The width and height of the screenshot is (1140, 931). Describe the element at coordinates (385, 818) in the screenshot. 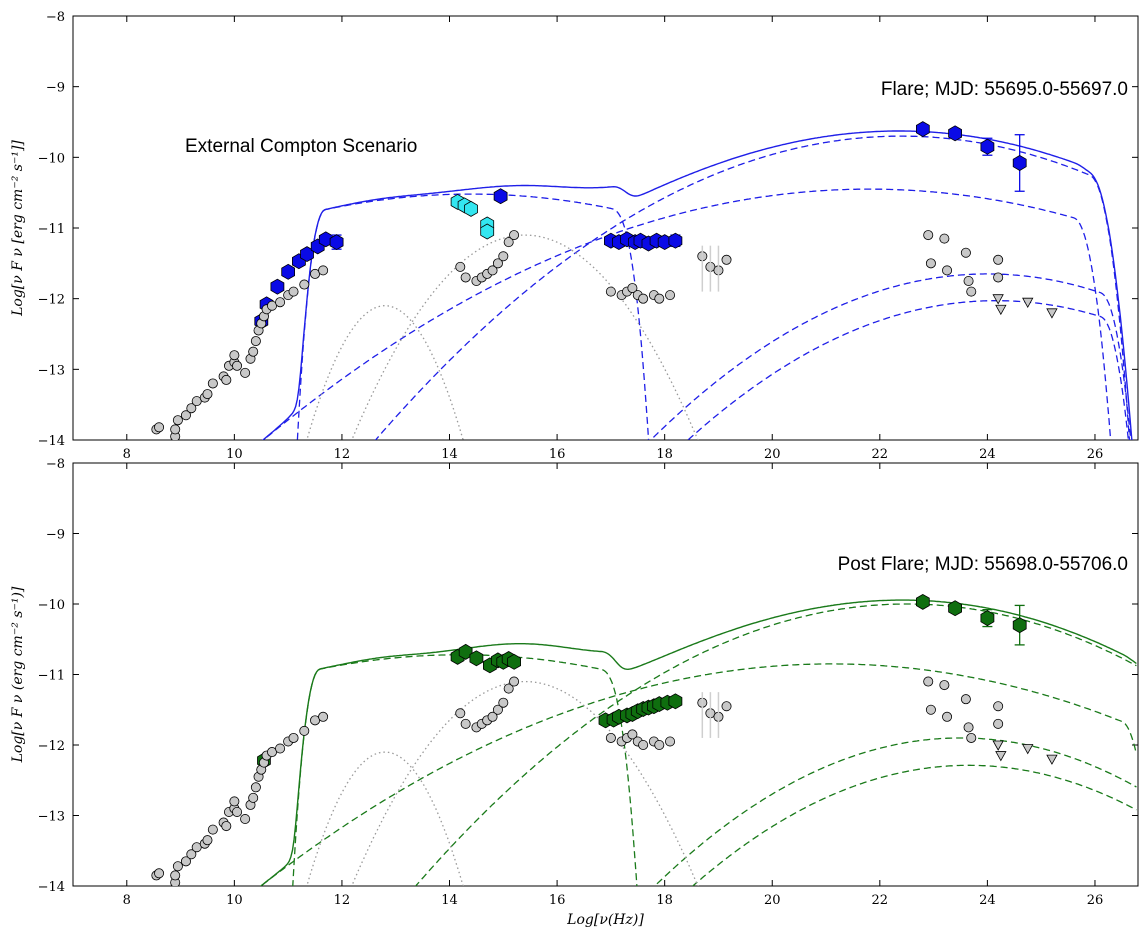

I see `model-curve-torus` at that location.